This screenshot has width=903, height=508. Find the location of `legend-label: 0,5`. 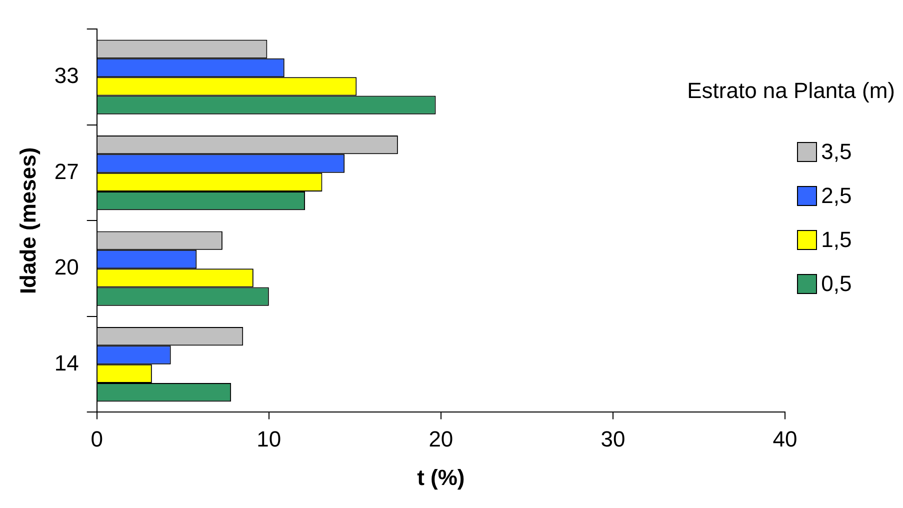

legend-label: 0,5 is located at coordinates (836, 284).